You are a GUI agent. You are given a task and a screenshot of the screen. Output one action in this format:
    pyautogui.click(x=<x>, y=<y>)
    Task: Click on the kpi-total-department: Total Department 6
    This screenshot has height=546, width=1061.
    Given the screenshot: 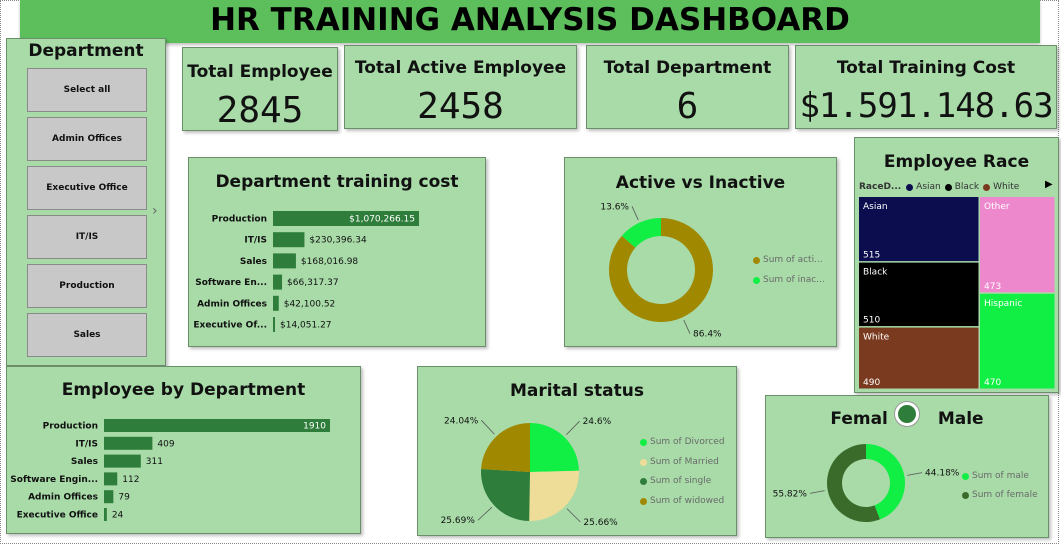 What is the action you would take?
    pyautogui.click(x=687, y=87)
    